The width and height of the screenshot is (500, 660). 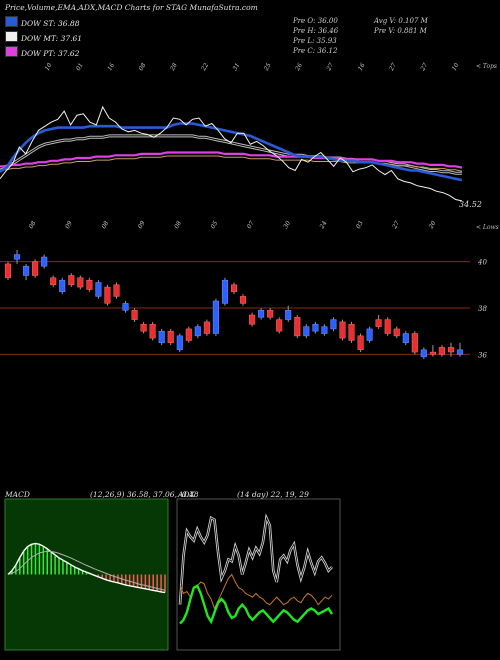 I want to click on ema-short-line, so click(x=231, y=152).